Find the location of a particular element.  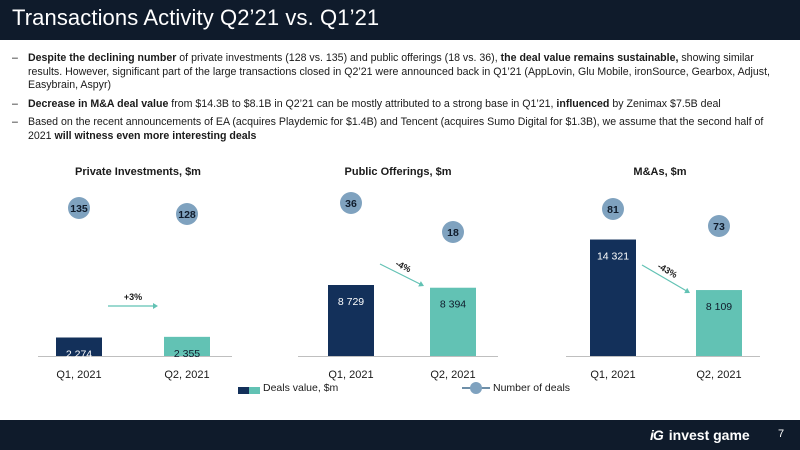

legend-swatch-bars is located at coordinates (249, 389).